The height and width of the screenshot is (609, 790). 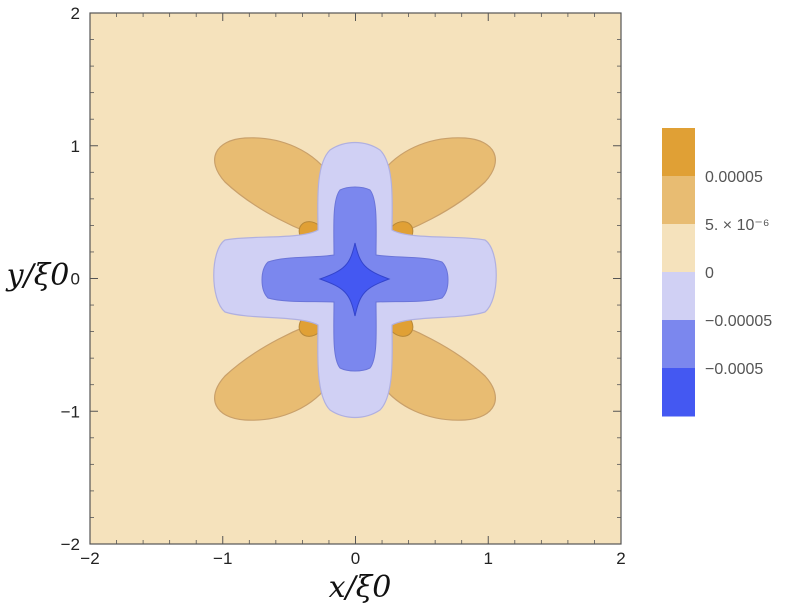 What do you see at coordinates (70, 411) in the screenshot?
I see `y-tick-label: −1` at bounding box center [70, 411].